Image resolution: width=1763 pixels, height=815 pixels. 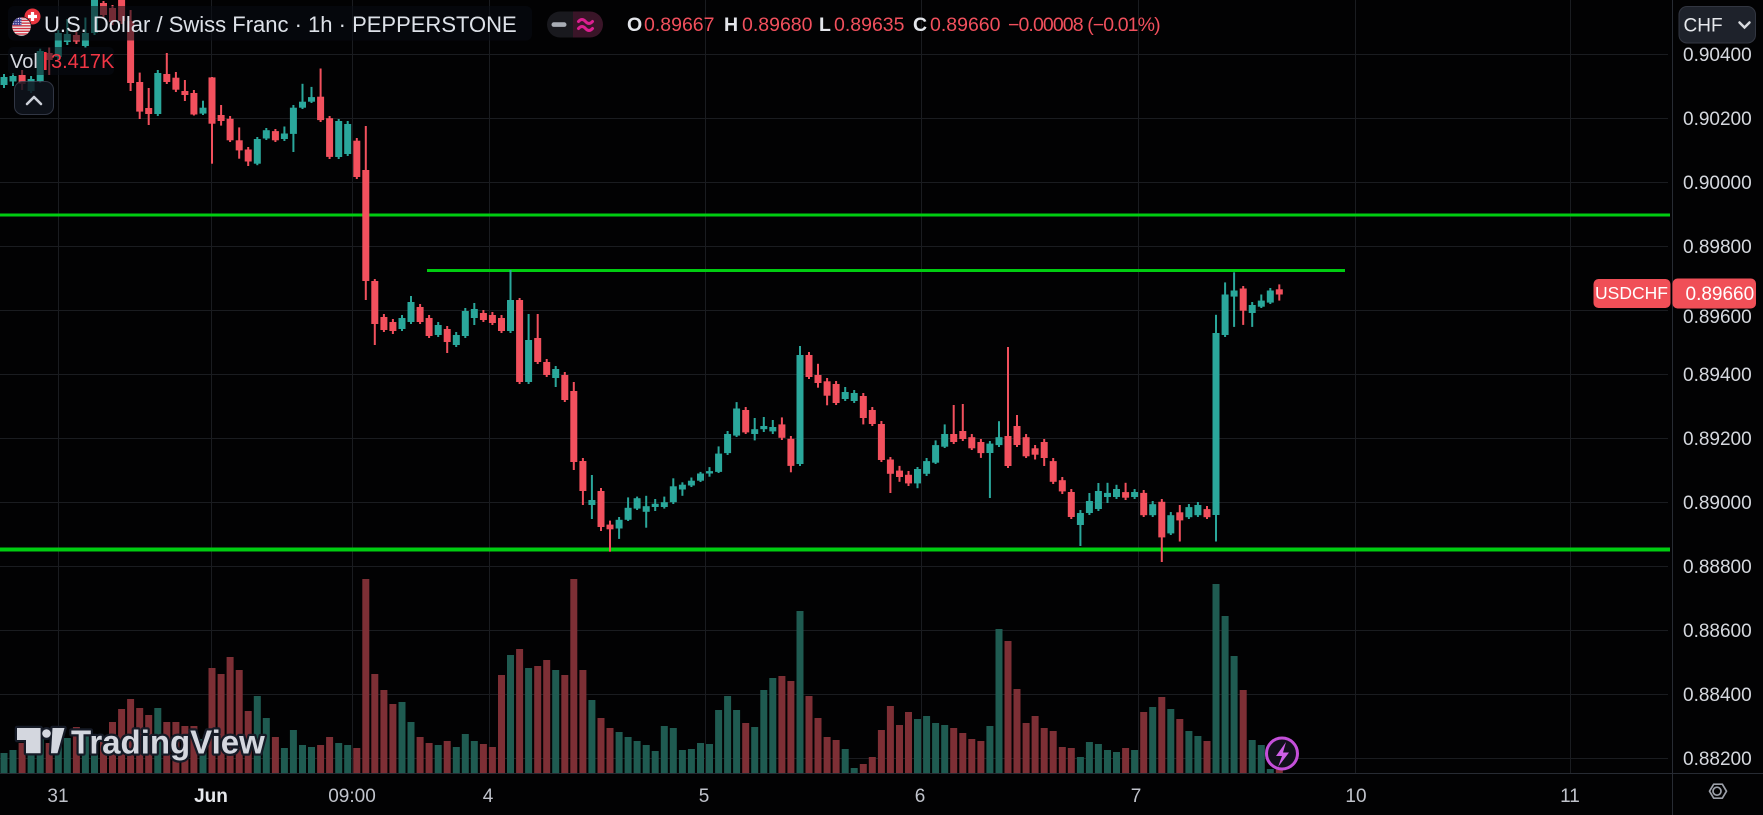 What do you see at coordinates (920, 25) in the screenshot?
I see `svg-text: C` at bounding box center [920, 25].